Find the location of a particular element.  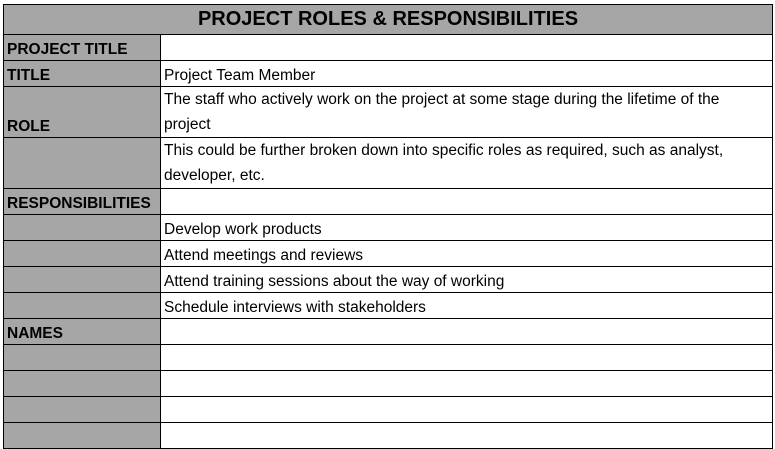

table-row: PROJECT TITLE is located at coordinates (388, 47).